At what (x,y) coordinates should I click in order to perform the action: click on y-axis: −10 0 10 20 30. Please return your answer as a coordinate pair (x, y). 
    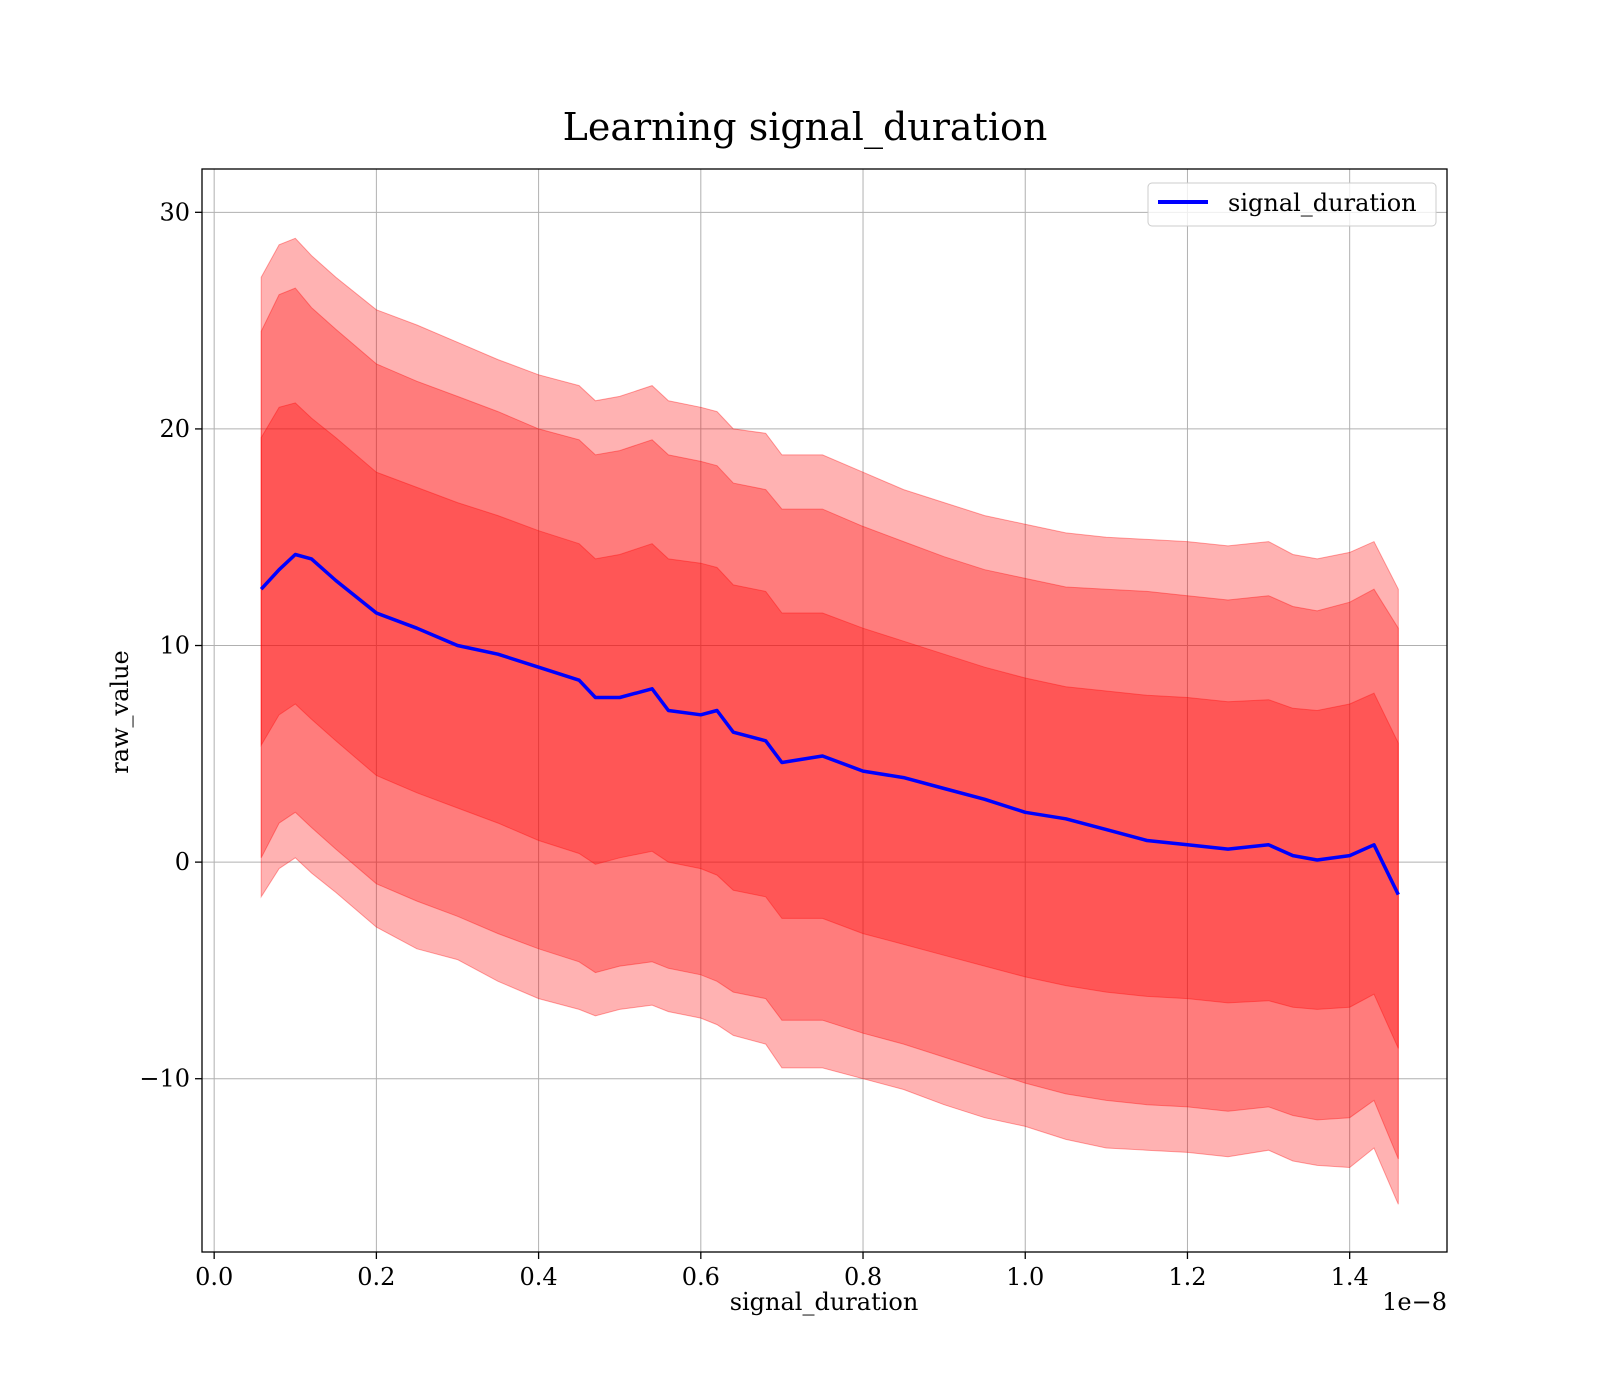
    Looking at the image, I should click on (170, 645).